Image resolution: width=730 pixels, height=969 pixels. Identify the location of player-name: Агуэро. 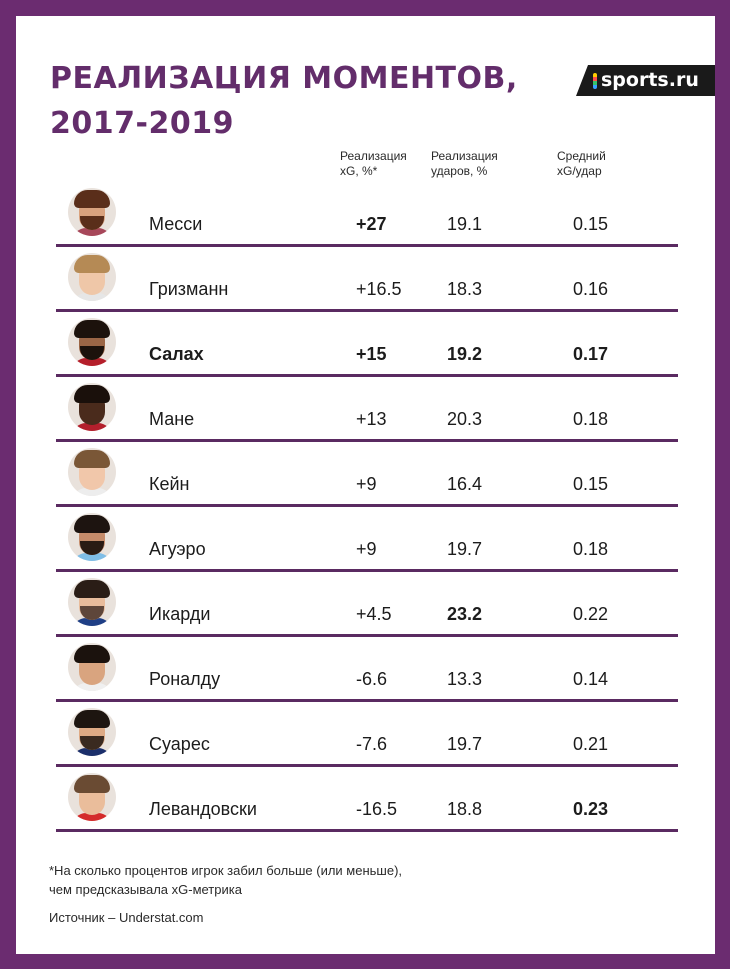
(177, 549).